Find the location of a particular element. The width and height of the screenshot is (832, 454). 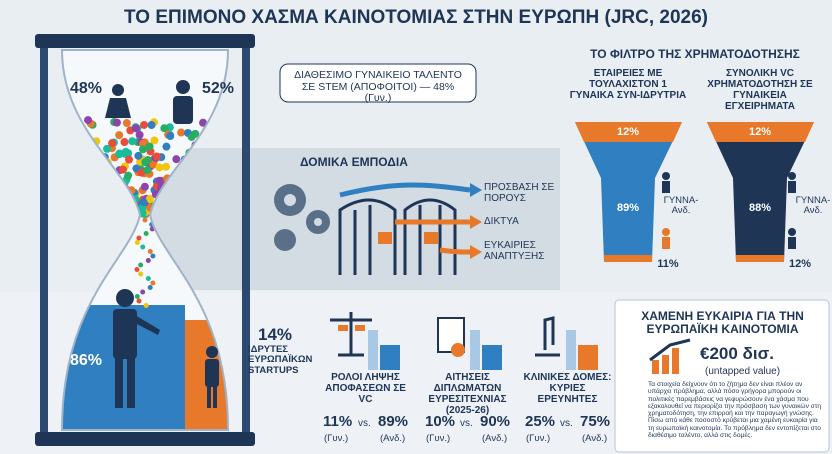

card-women: 10% is located at coordinates (440, 421).